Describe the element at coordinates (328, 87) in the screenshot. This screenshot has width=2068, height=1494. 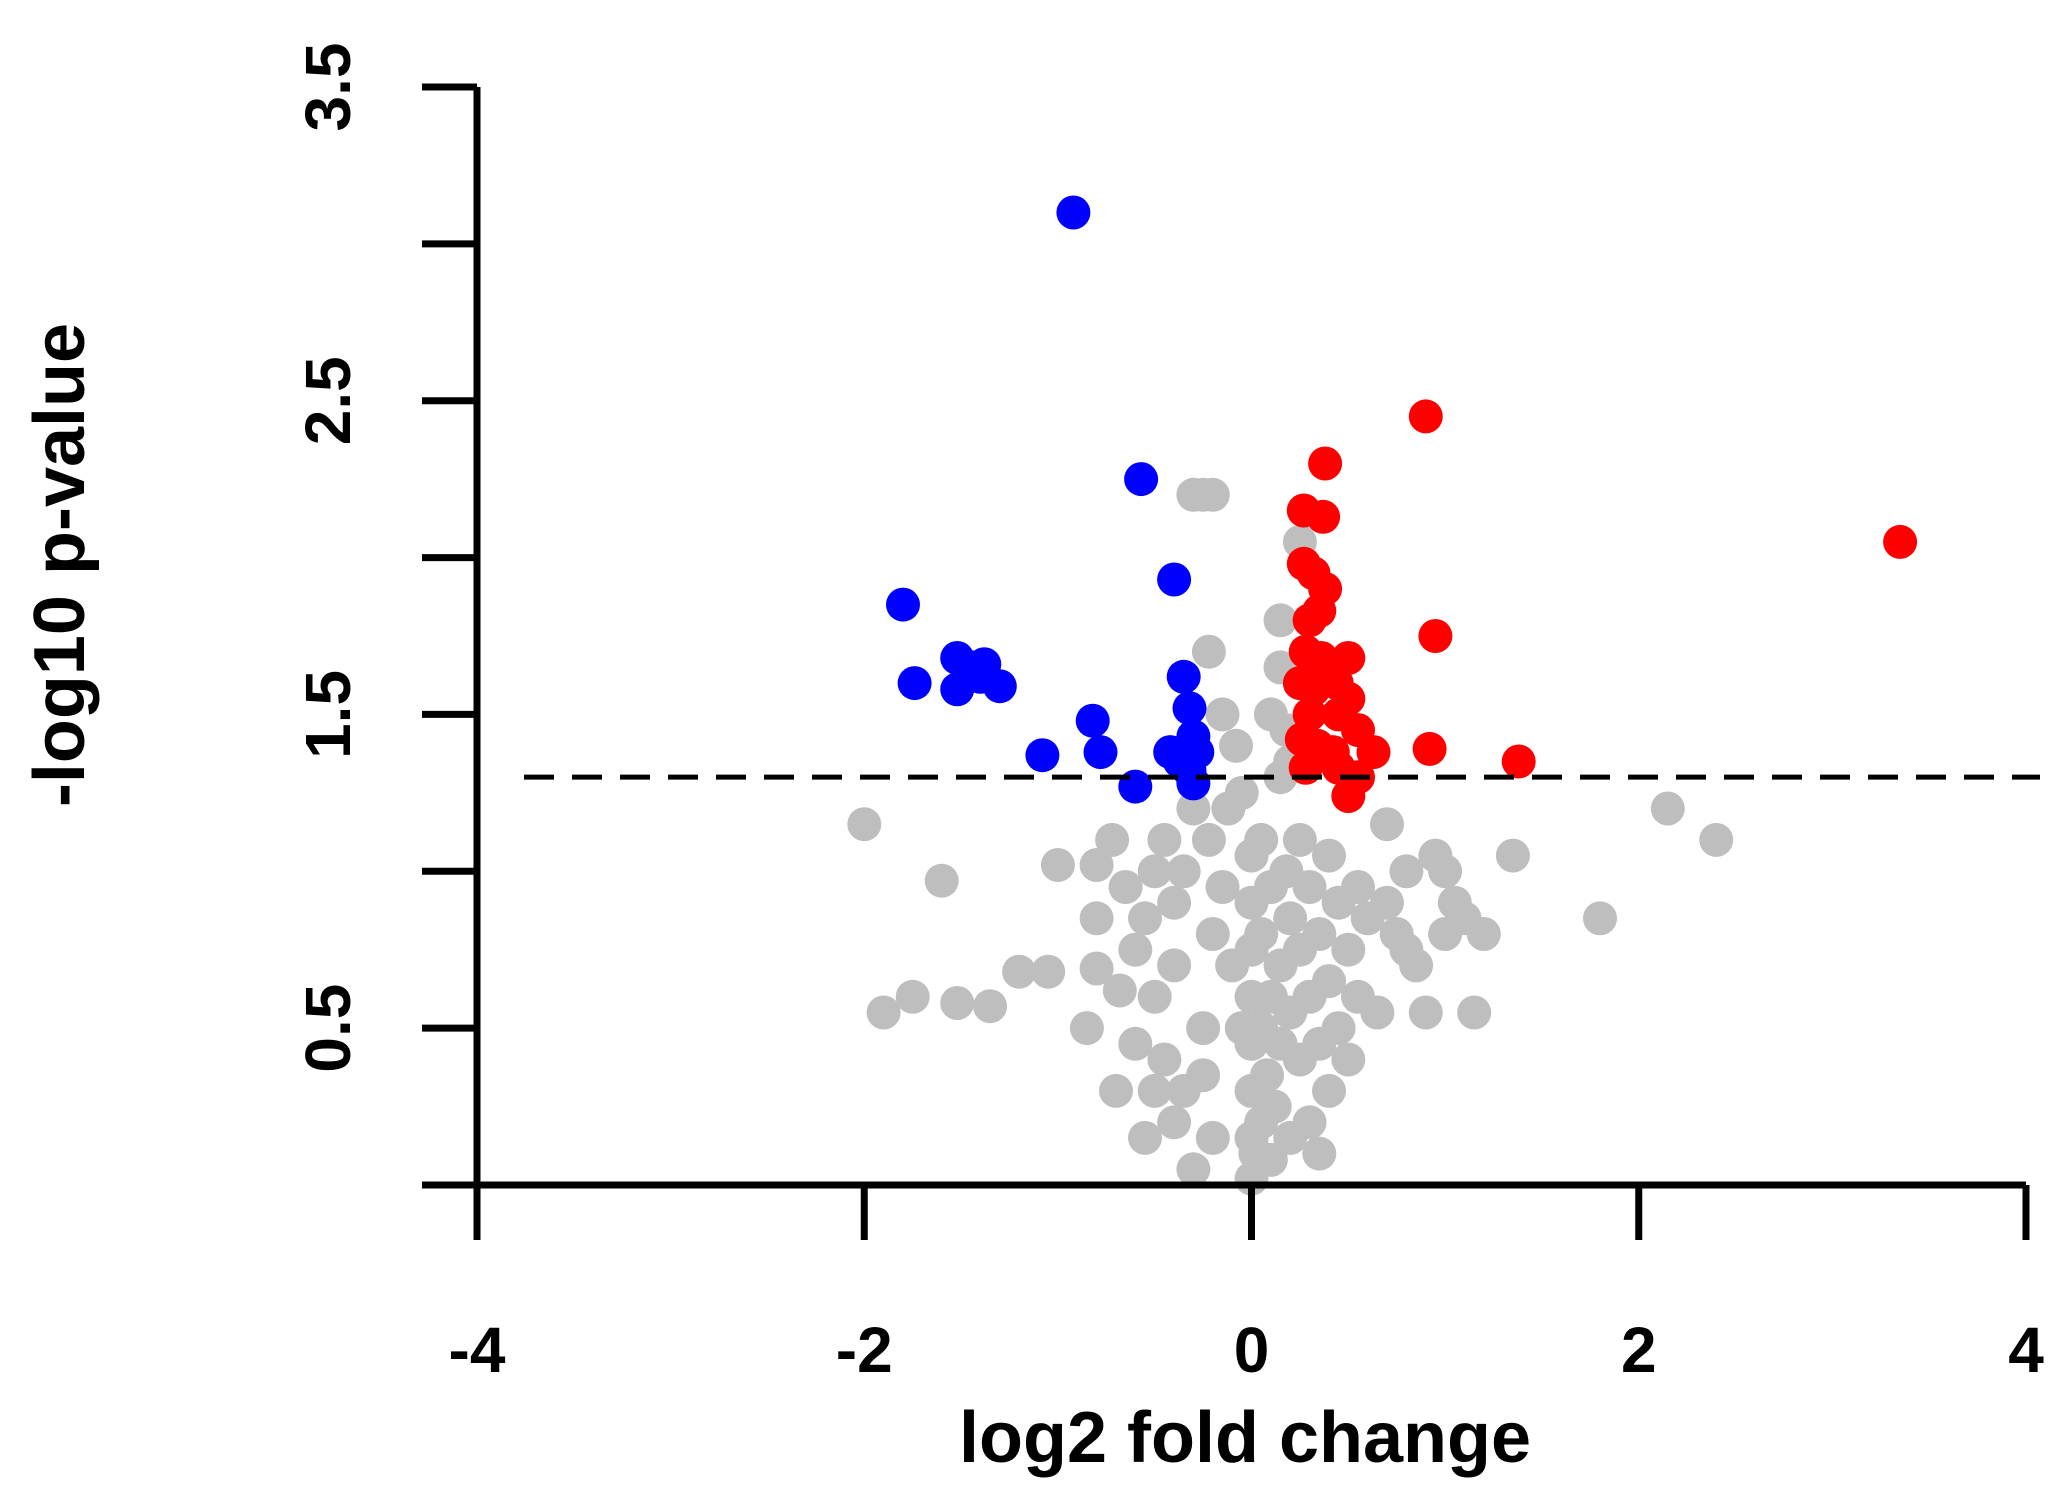
I see `y-tick-label: 3.5` at that location.